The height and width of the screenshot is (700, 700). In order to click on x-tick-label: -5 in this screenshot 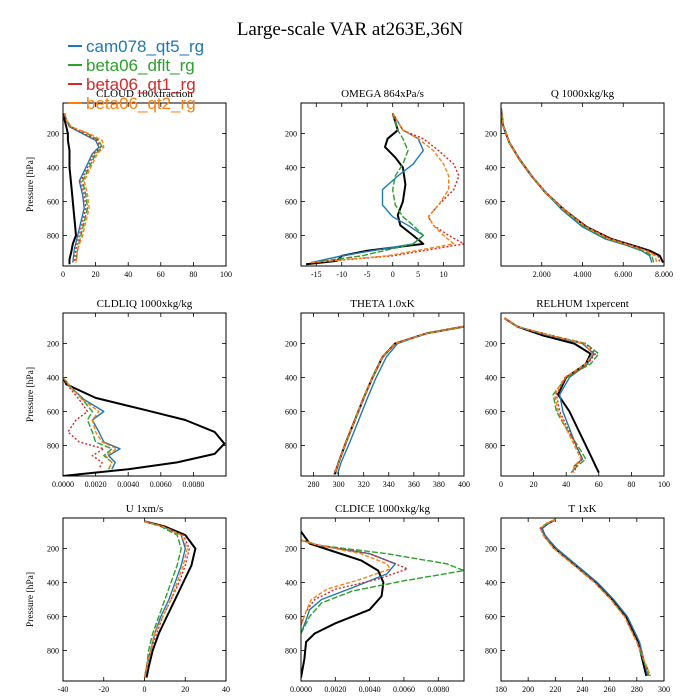, I will do `click(367, 274)`.